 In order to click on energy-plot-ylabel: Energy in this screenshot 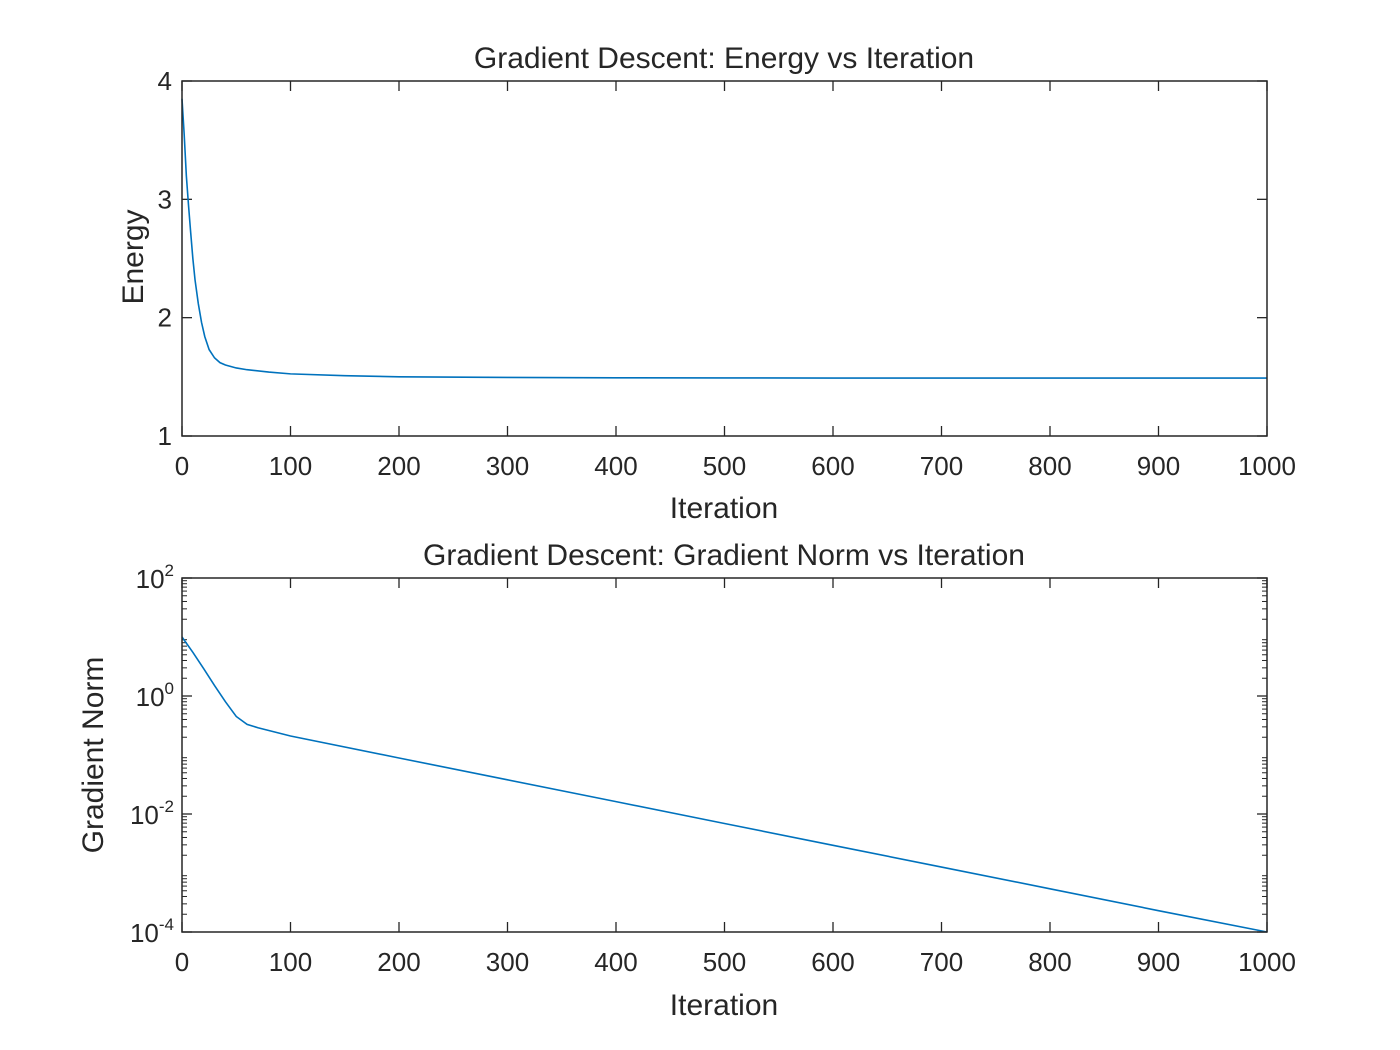, I will do `click(133, 256)`.